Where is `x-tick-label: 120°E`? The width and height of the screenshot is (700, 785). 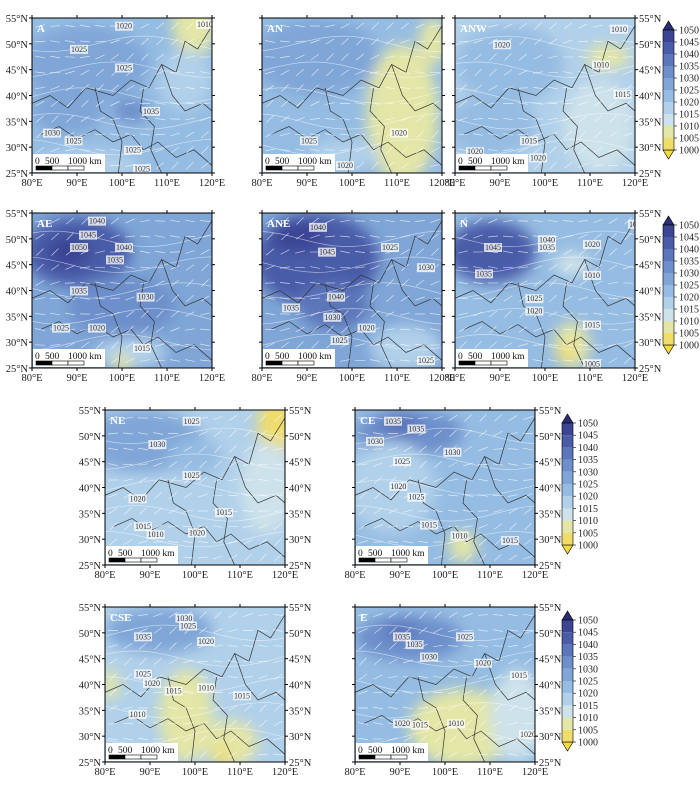
x-tick-label: 120°E is located at coordinates (212, 378).